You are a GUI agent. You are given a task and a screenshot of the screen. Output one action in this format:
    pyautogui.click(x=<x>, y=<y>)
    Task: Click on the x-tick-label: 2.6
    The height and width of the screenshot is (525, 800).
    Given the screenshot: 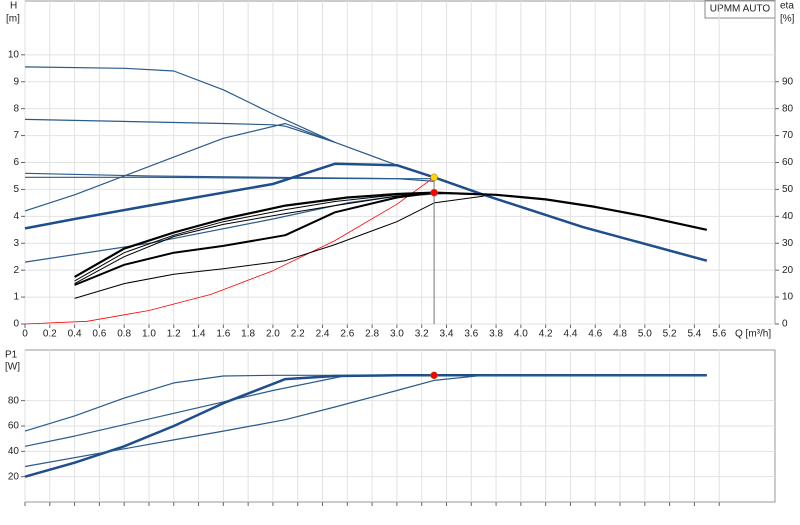 What is the action you would take?
    pyautogui.click(x=347, y=334)
    